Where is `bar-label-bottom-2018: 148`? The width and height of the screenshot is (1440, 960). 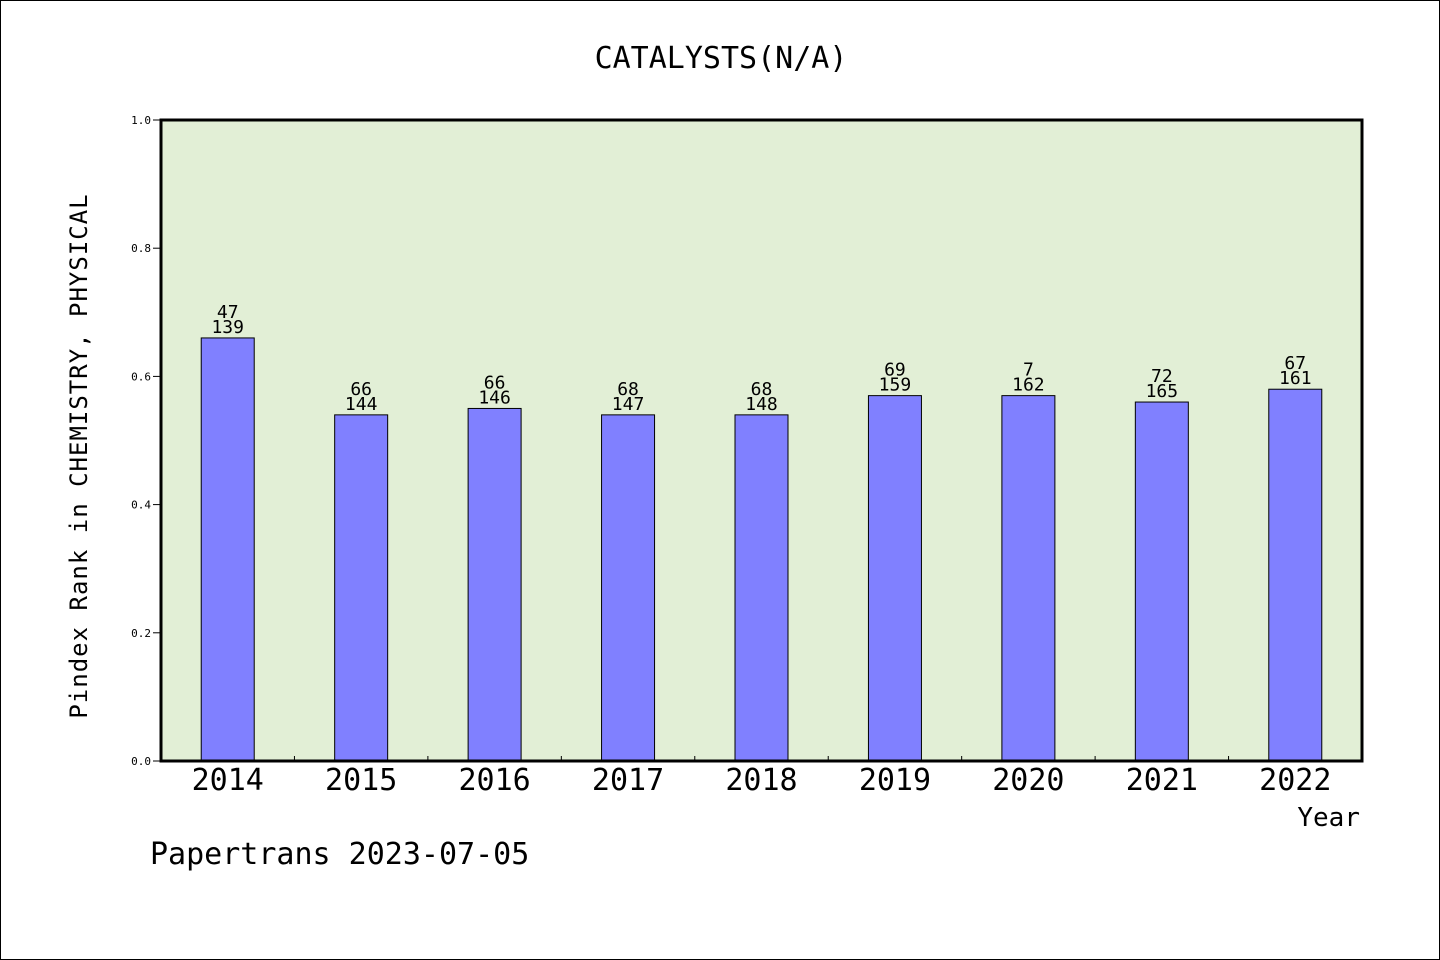 bar-label-bottom-2018: 148 is located at coordinates (761, 404).